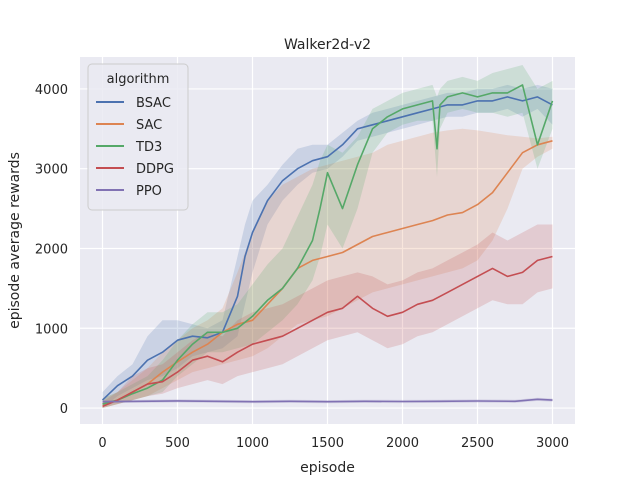 The image size is (640, 480). What do you see at coordinates (155, 169) in the screenshot?
I see `legend-label-ddpg: DDPG` at bounding box center [155, 169].